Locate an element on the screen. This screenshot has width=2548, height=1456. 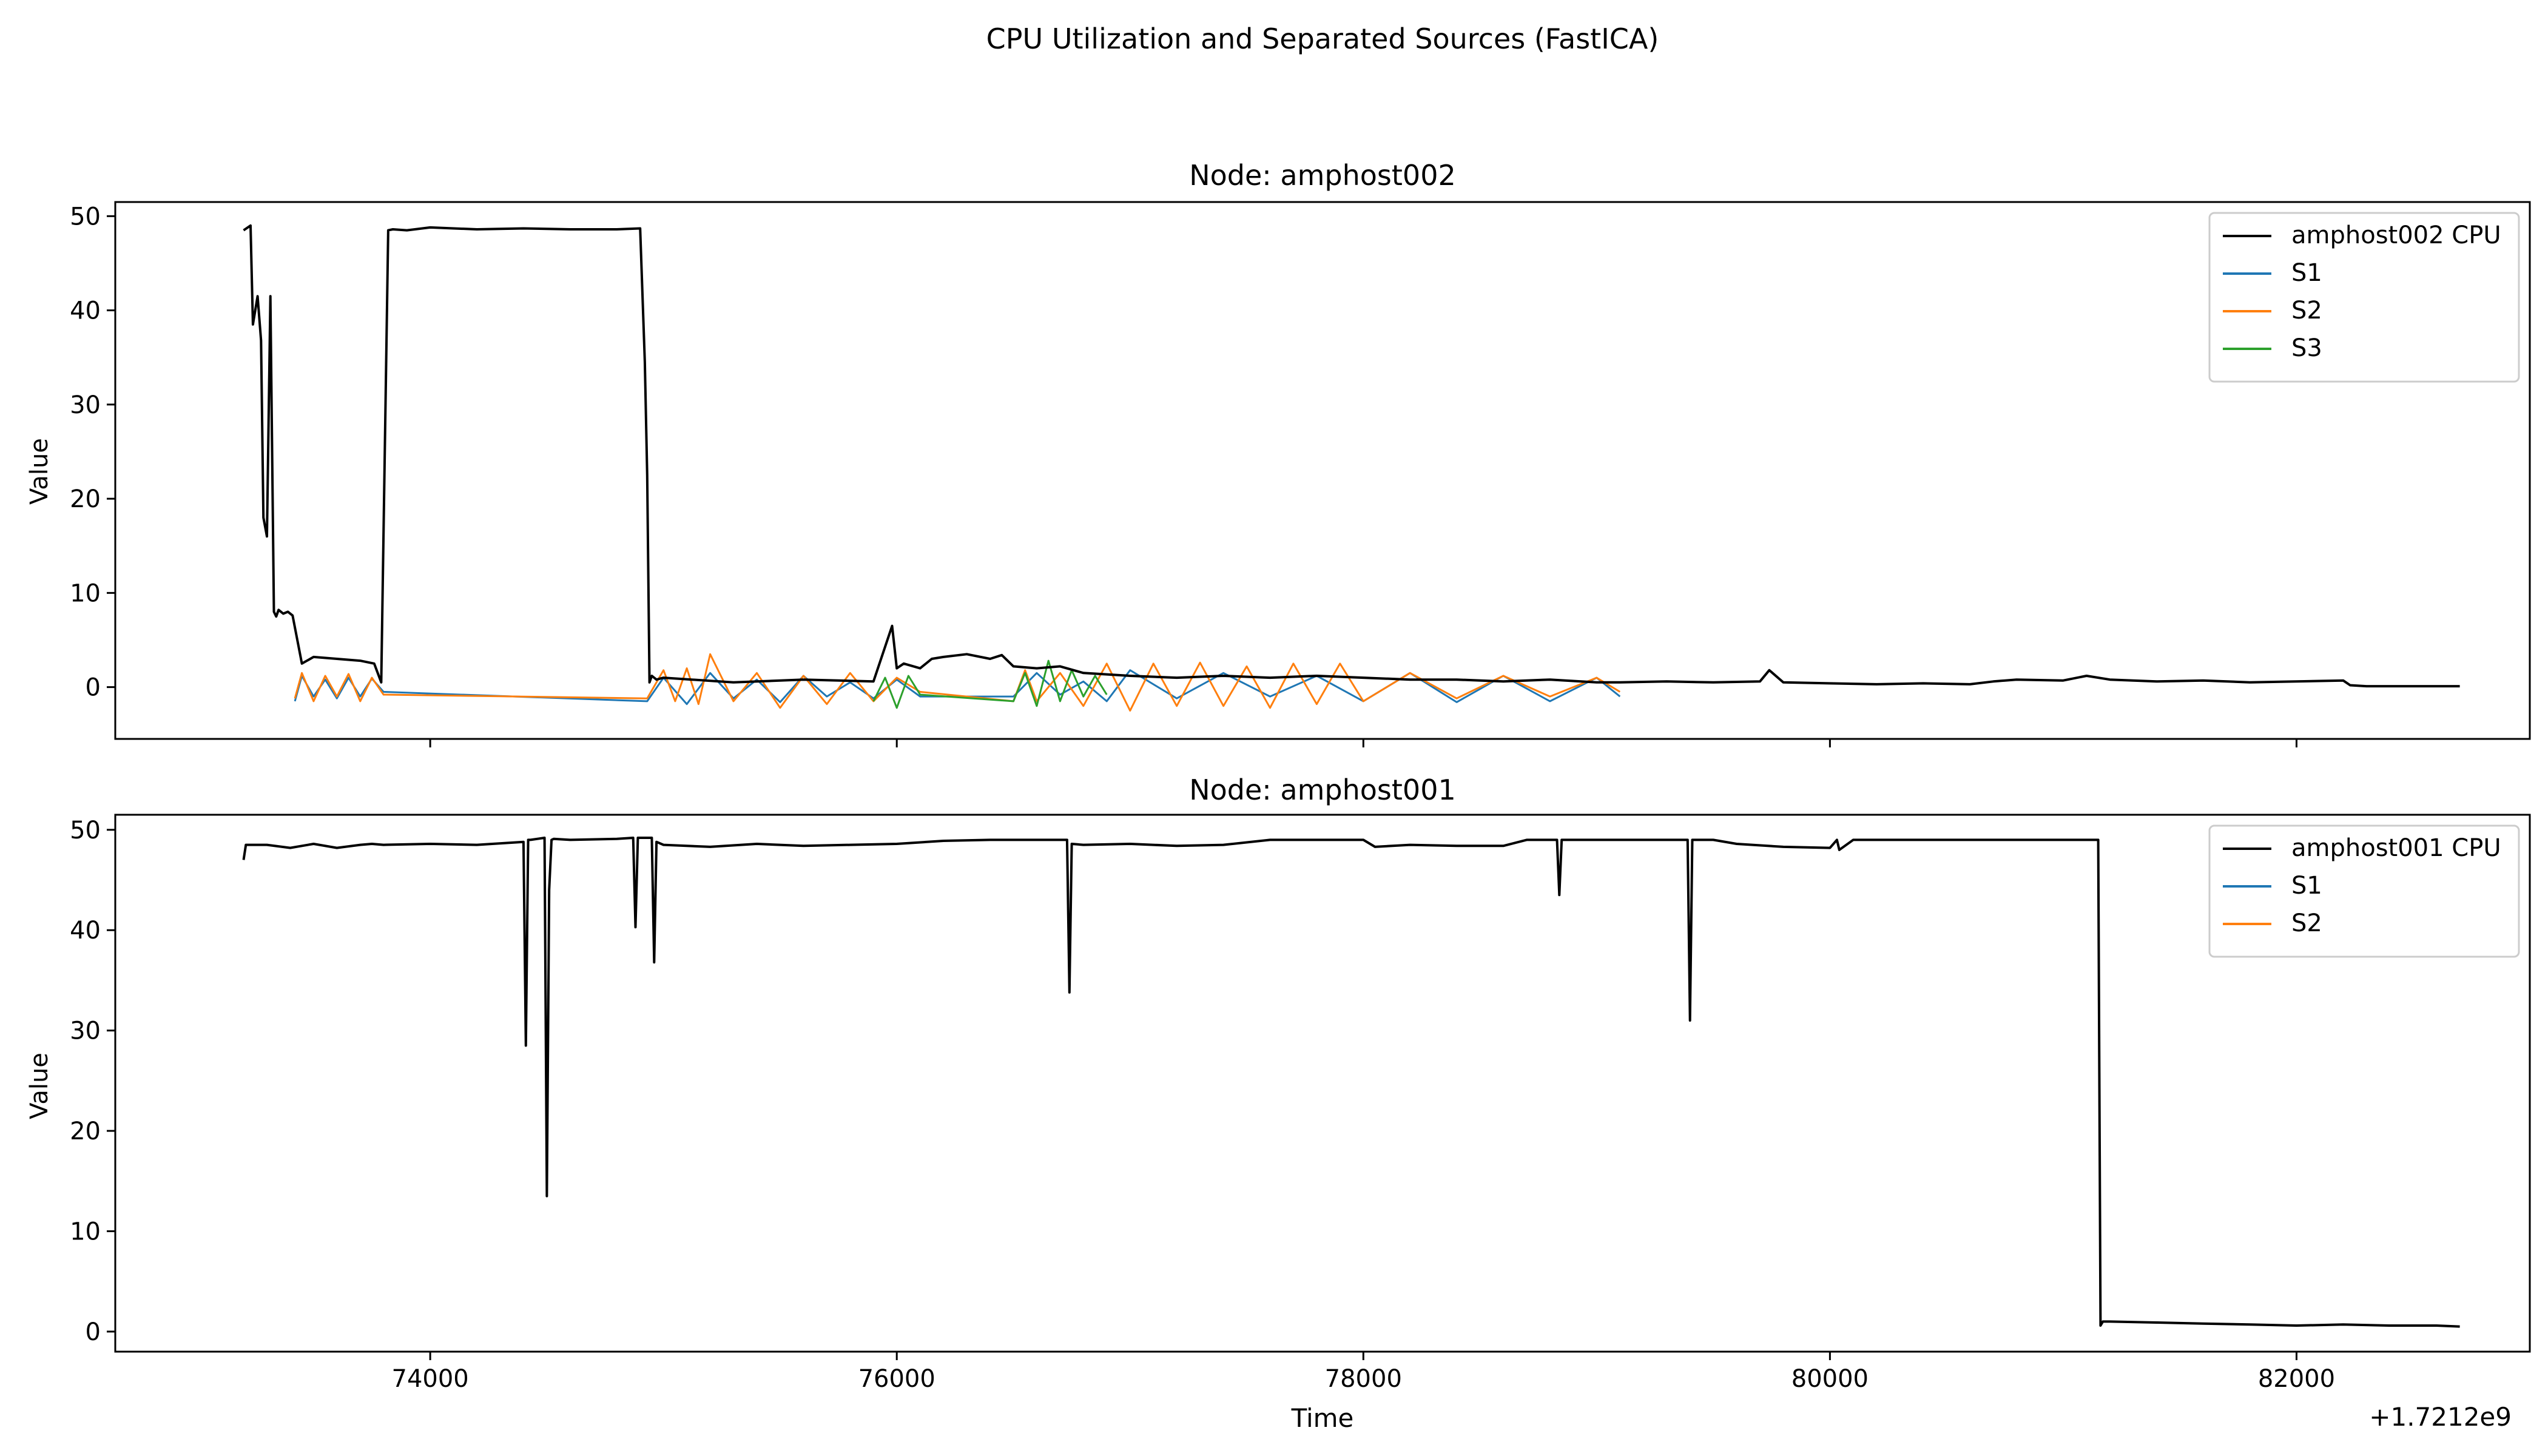
legend-label: amphost001 CPU is located at coordinates (2396, 848).